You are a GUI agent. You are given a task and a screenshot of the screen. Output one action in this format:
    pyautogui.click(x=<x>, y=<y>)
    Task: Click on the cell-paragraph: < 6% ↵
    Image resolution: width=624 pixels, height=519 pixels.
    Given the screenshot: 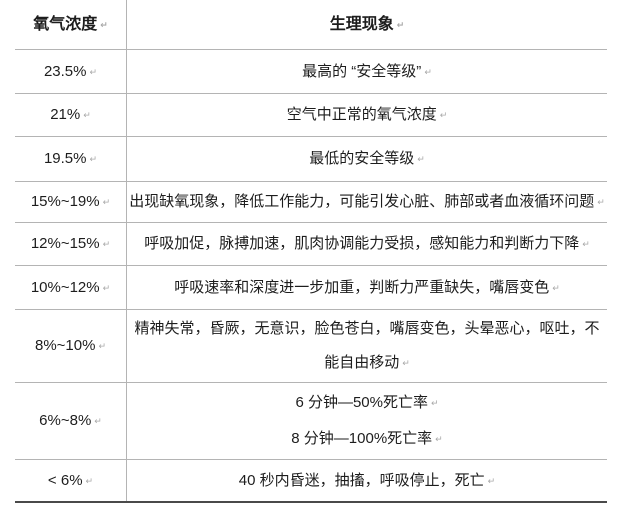 What is the action you would take?
    pyautogui.click(x=70, y=481)
    